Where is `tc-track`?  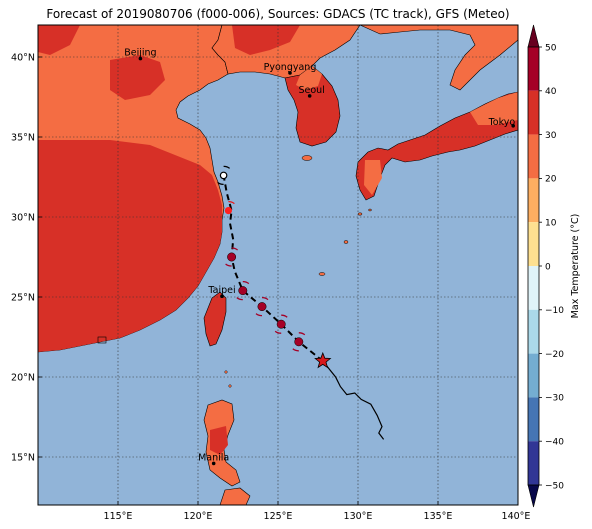
tc-track is located at coordinates (301, 302).